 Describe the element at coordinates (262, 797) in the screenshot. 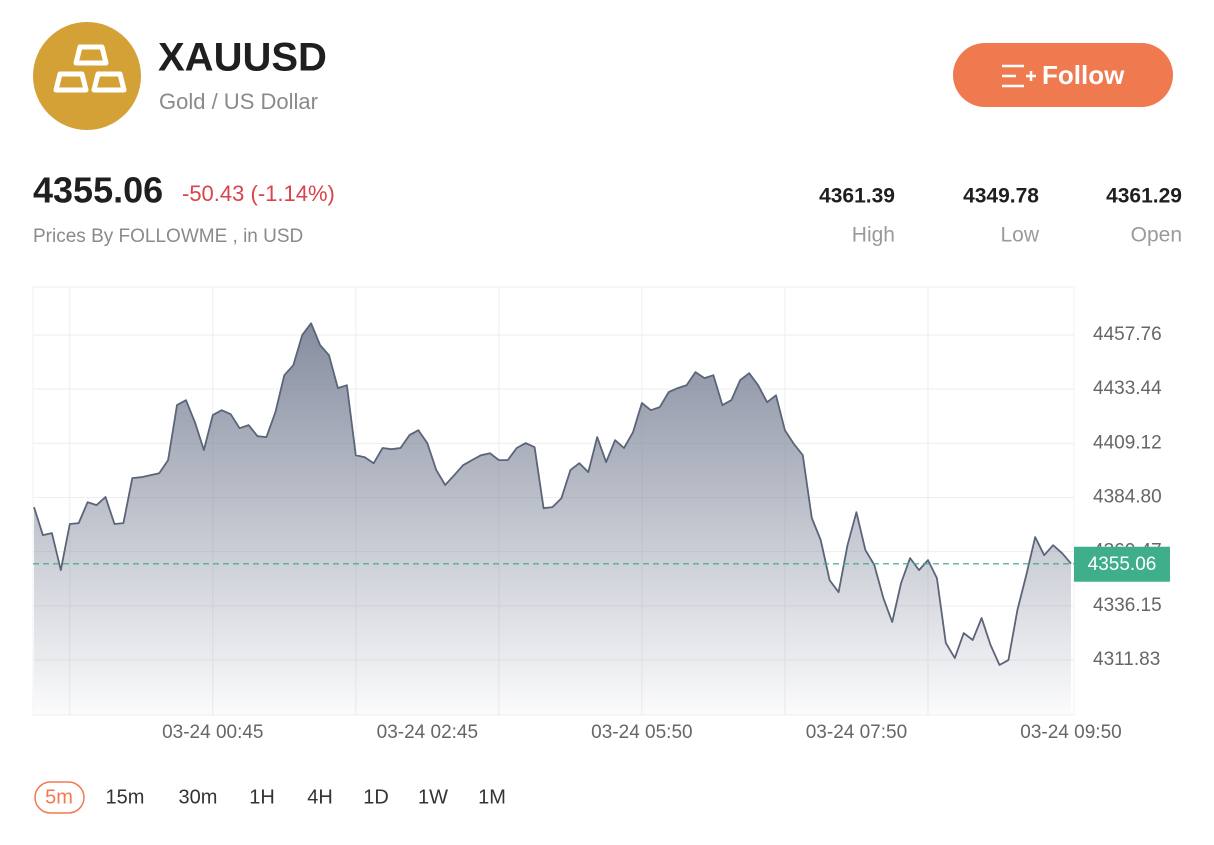

I see `interval-button: 1H` at that location.